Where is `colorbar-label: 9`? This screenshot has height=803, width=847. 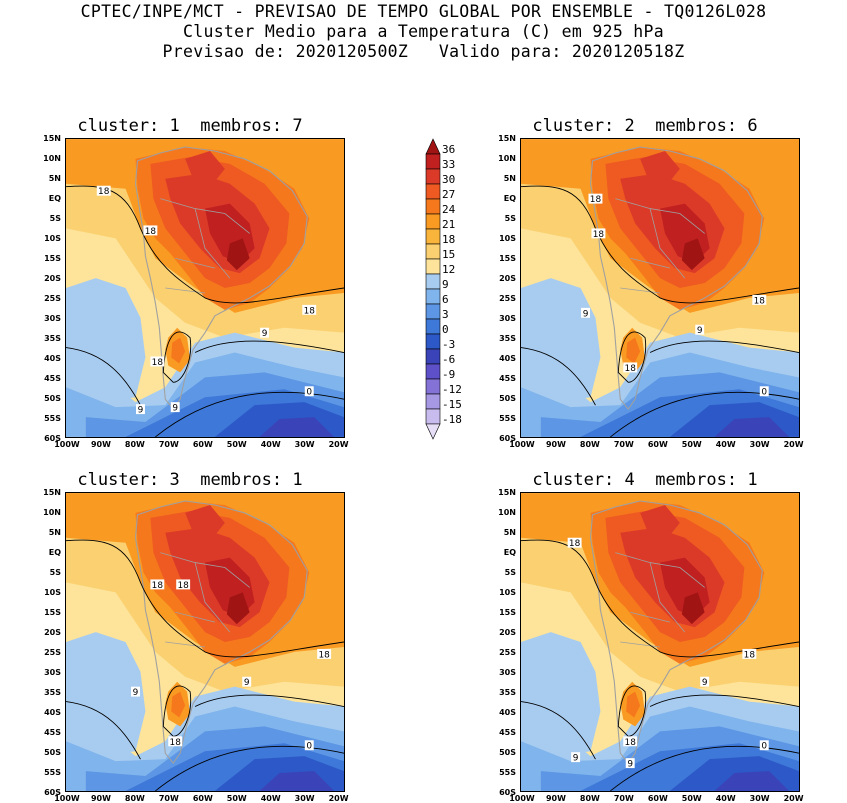 colorbar-label: 9 is located at coordinates (445, 284).